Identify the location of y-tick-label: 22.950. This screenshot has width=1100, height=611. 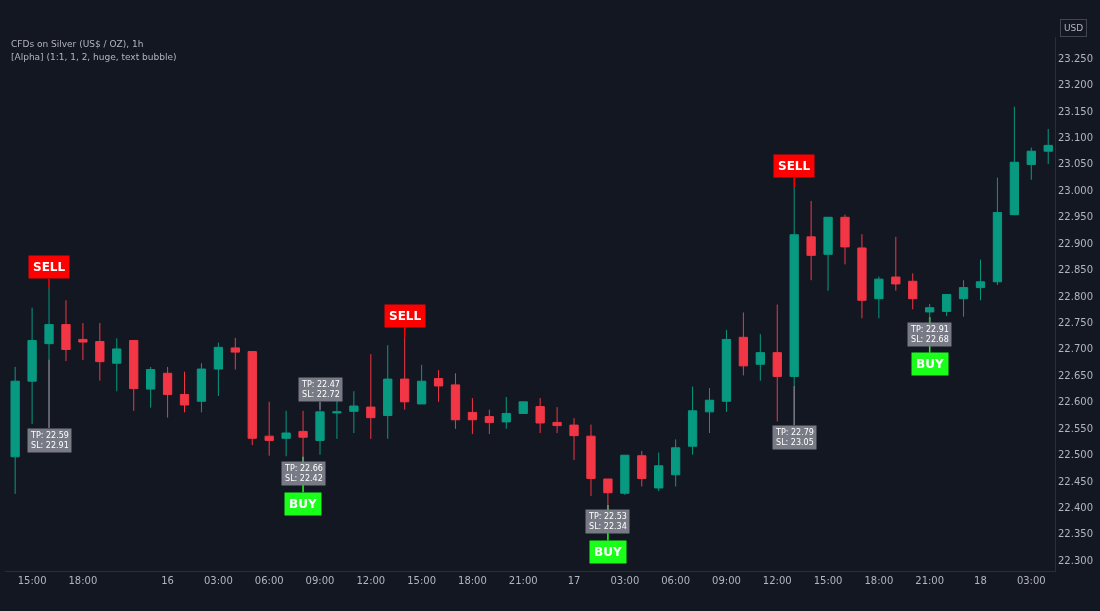
(1075, 217).